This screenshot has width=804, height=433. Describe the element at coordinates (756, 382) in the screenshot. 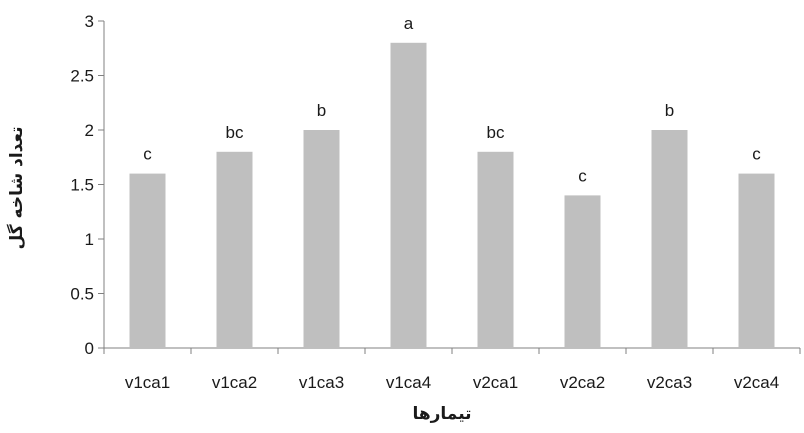

I see `x-tick-label: v2ca4` at that location.